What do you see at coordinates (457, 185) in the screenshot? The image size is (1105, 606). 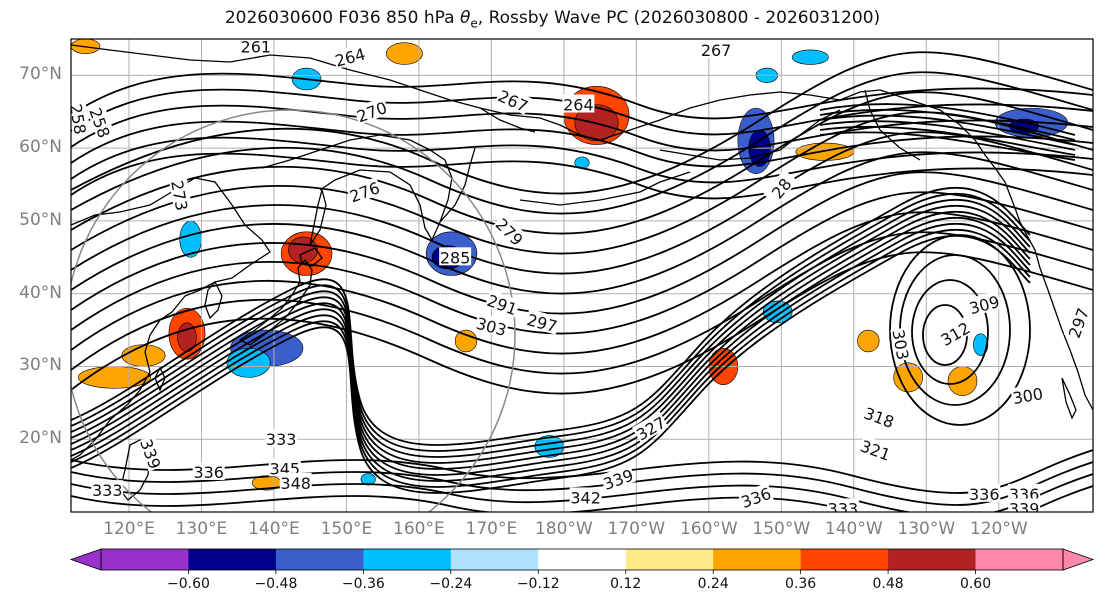 I see `coastline-kamchatka` at bounding box center [457, 185].